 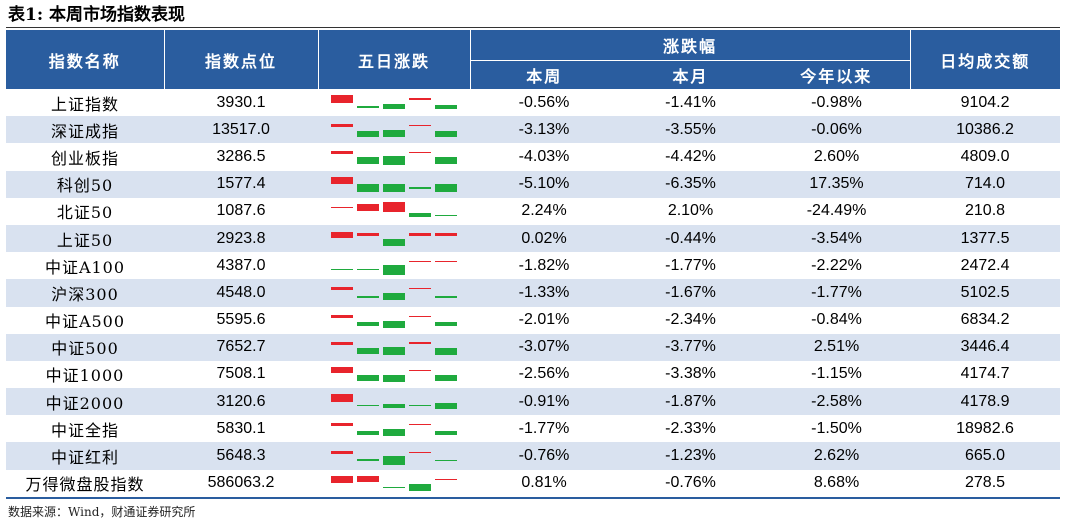 What do you see at coordinates (690, 293) in the screenshot?
I see `cell-month: -1.67%` at bounding box center [690, 293].